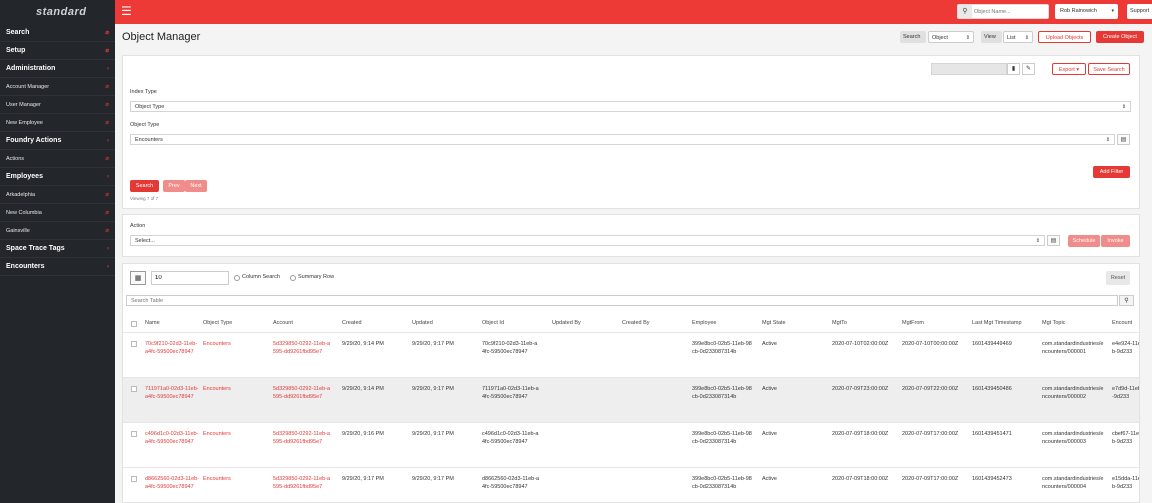 The image size is (1152, 503). I want to click on upload-objects-button: Upload Objects, so click(1064, 37).